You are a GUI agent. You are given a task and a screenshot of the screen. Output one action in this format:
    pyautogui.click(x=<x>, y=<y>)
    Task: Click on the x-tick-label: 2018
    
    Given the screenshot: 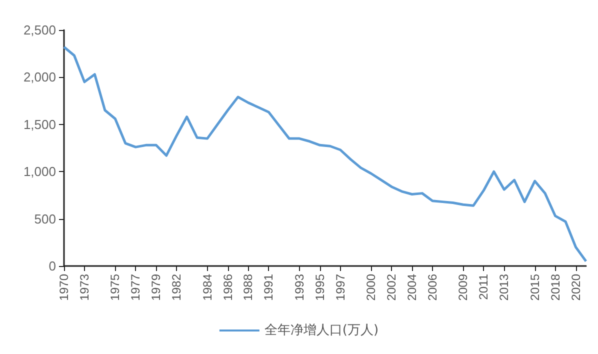 What is the action you would take?
    pyautogui.click(x=555, y=287)
    